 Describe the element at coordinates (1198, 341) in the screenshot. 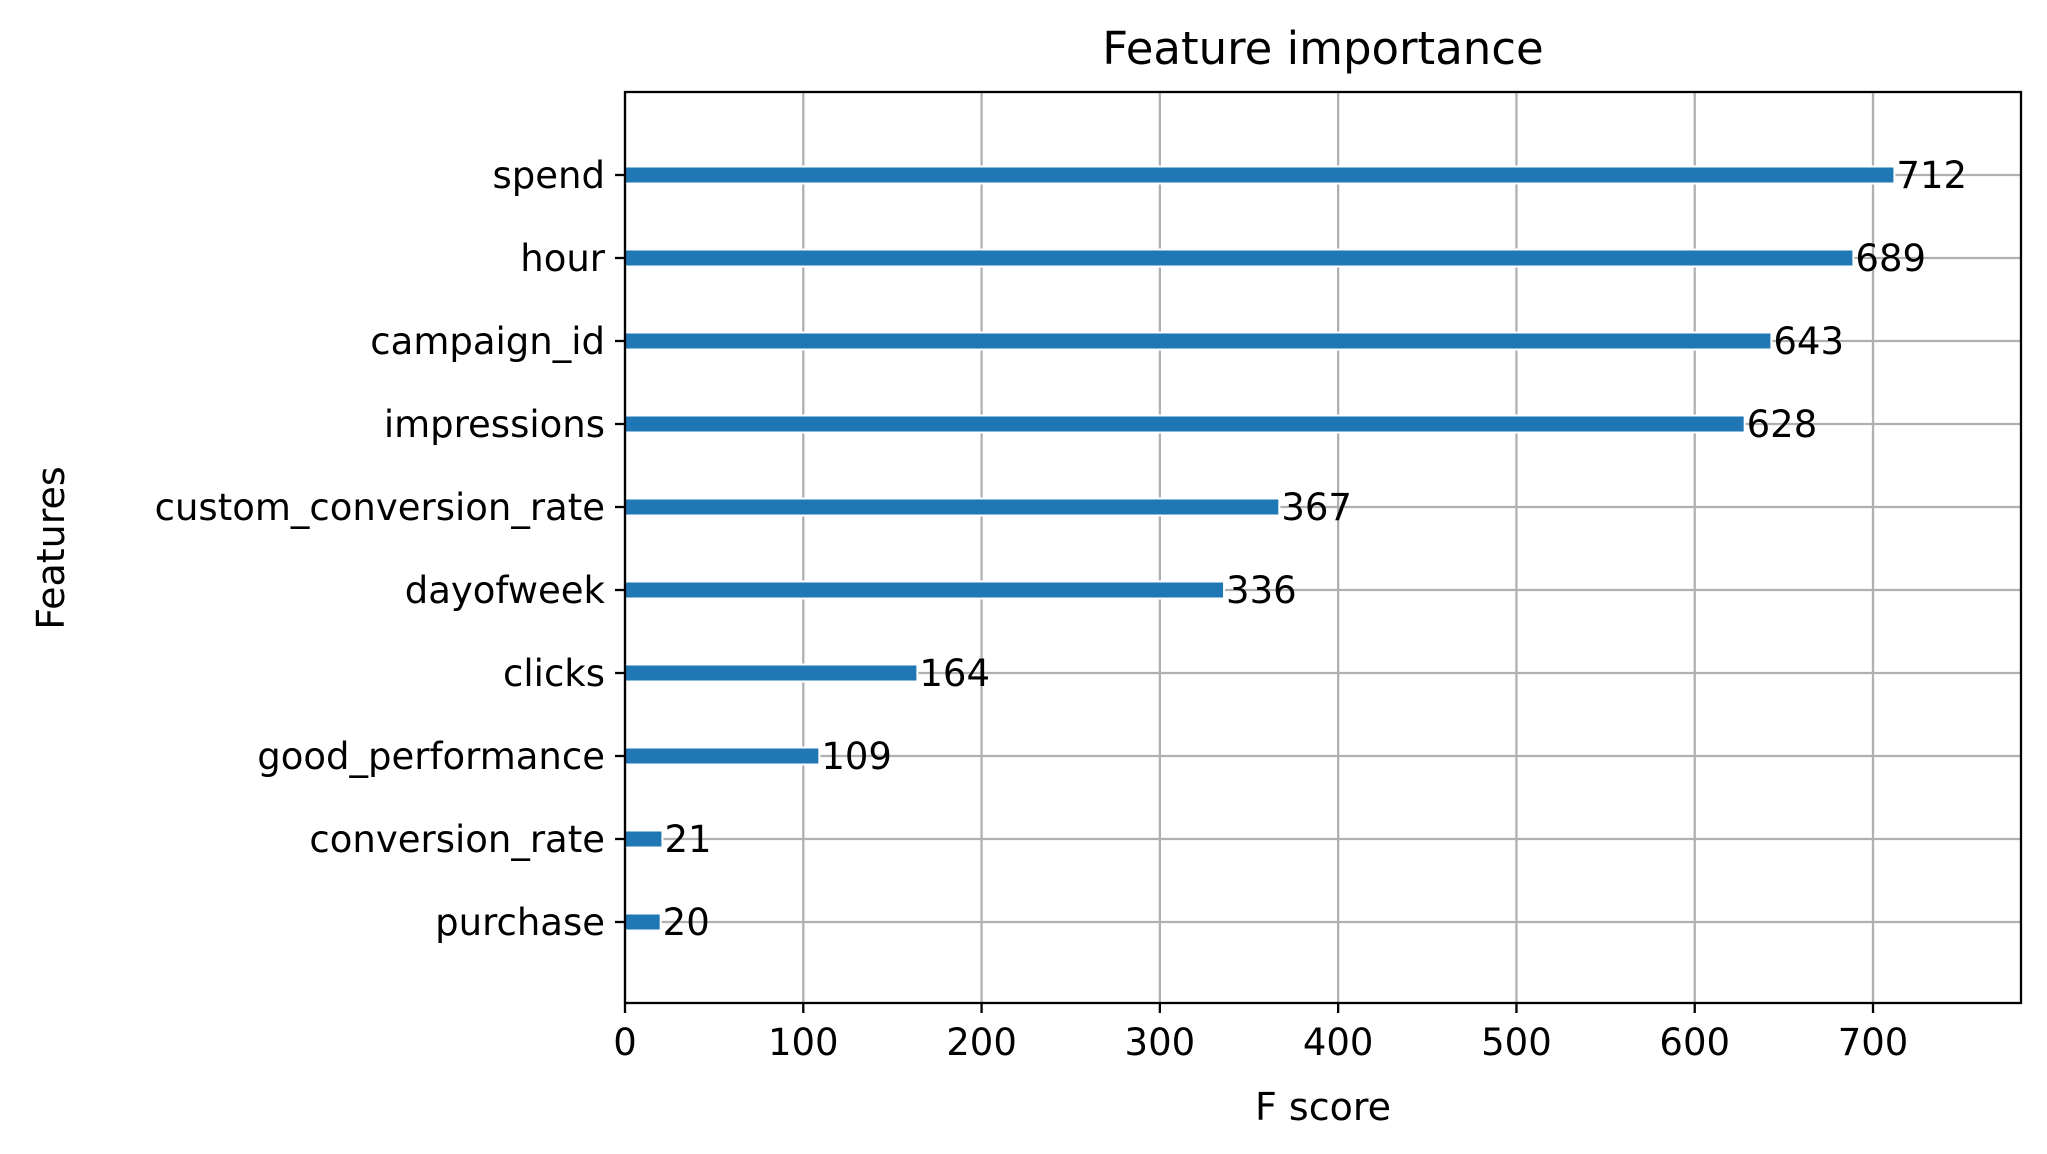

I see `bar-campaign-id` at that location.